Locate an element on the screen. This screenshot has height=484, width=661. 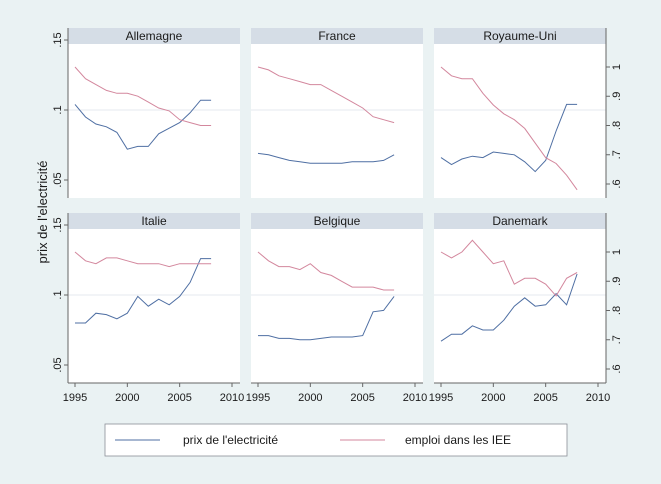
panel-belgique: Belgique is located at coordinates (337, 298).